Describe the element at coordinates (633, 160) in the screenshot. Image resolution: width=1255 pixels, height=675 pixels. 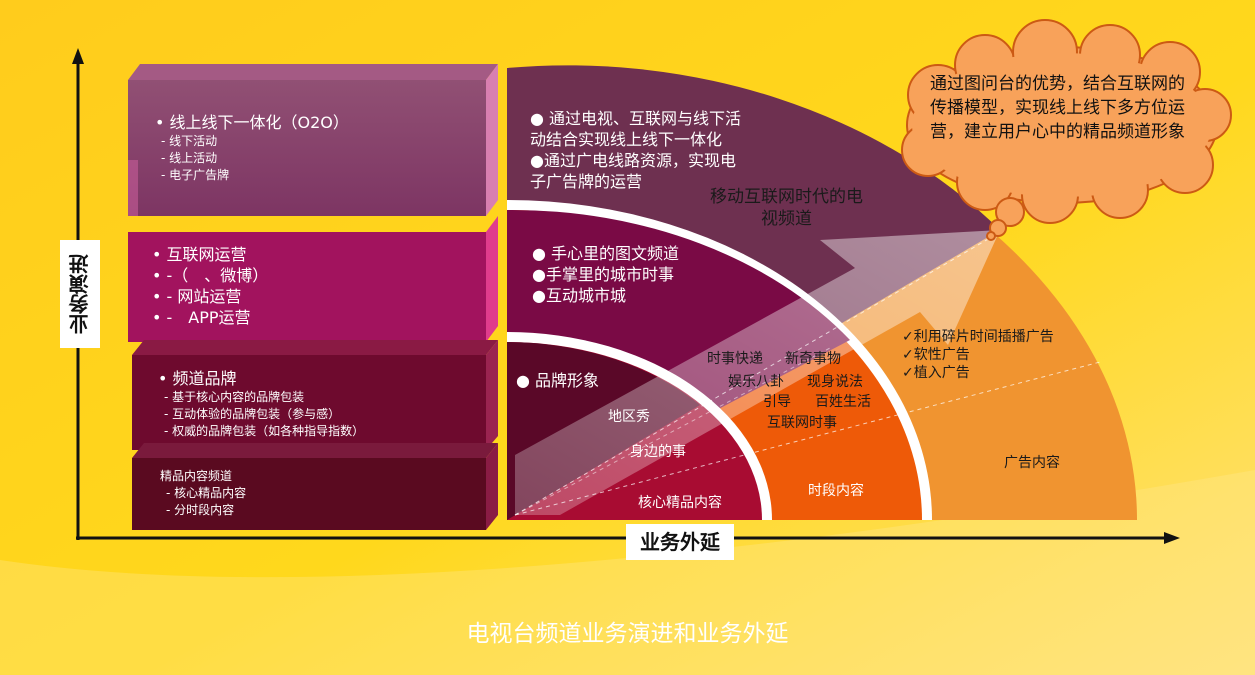
I see `o2o-description-line: ●通过广电线路资源，实现电` at that location.